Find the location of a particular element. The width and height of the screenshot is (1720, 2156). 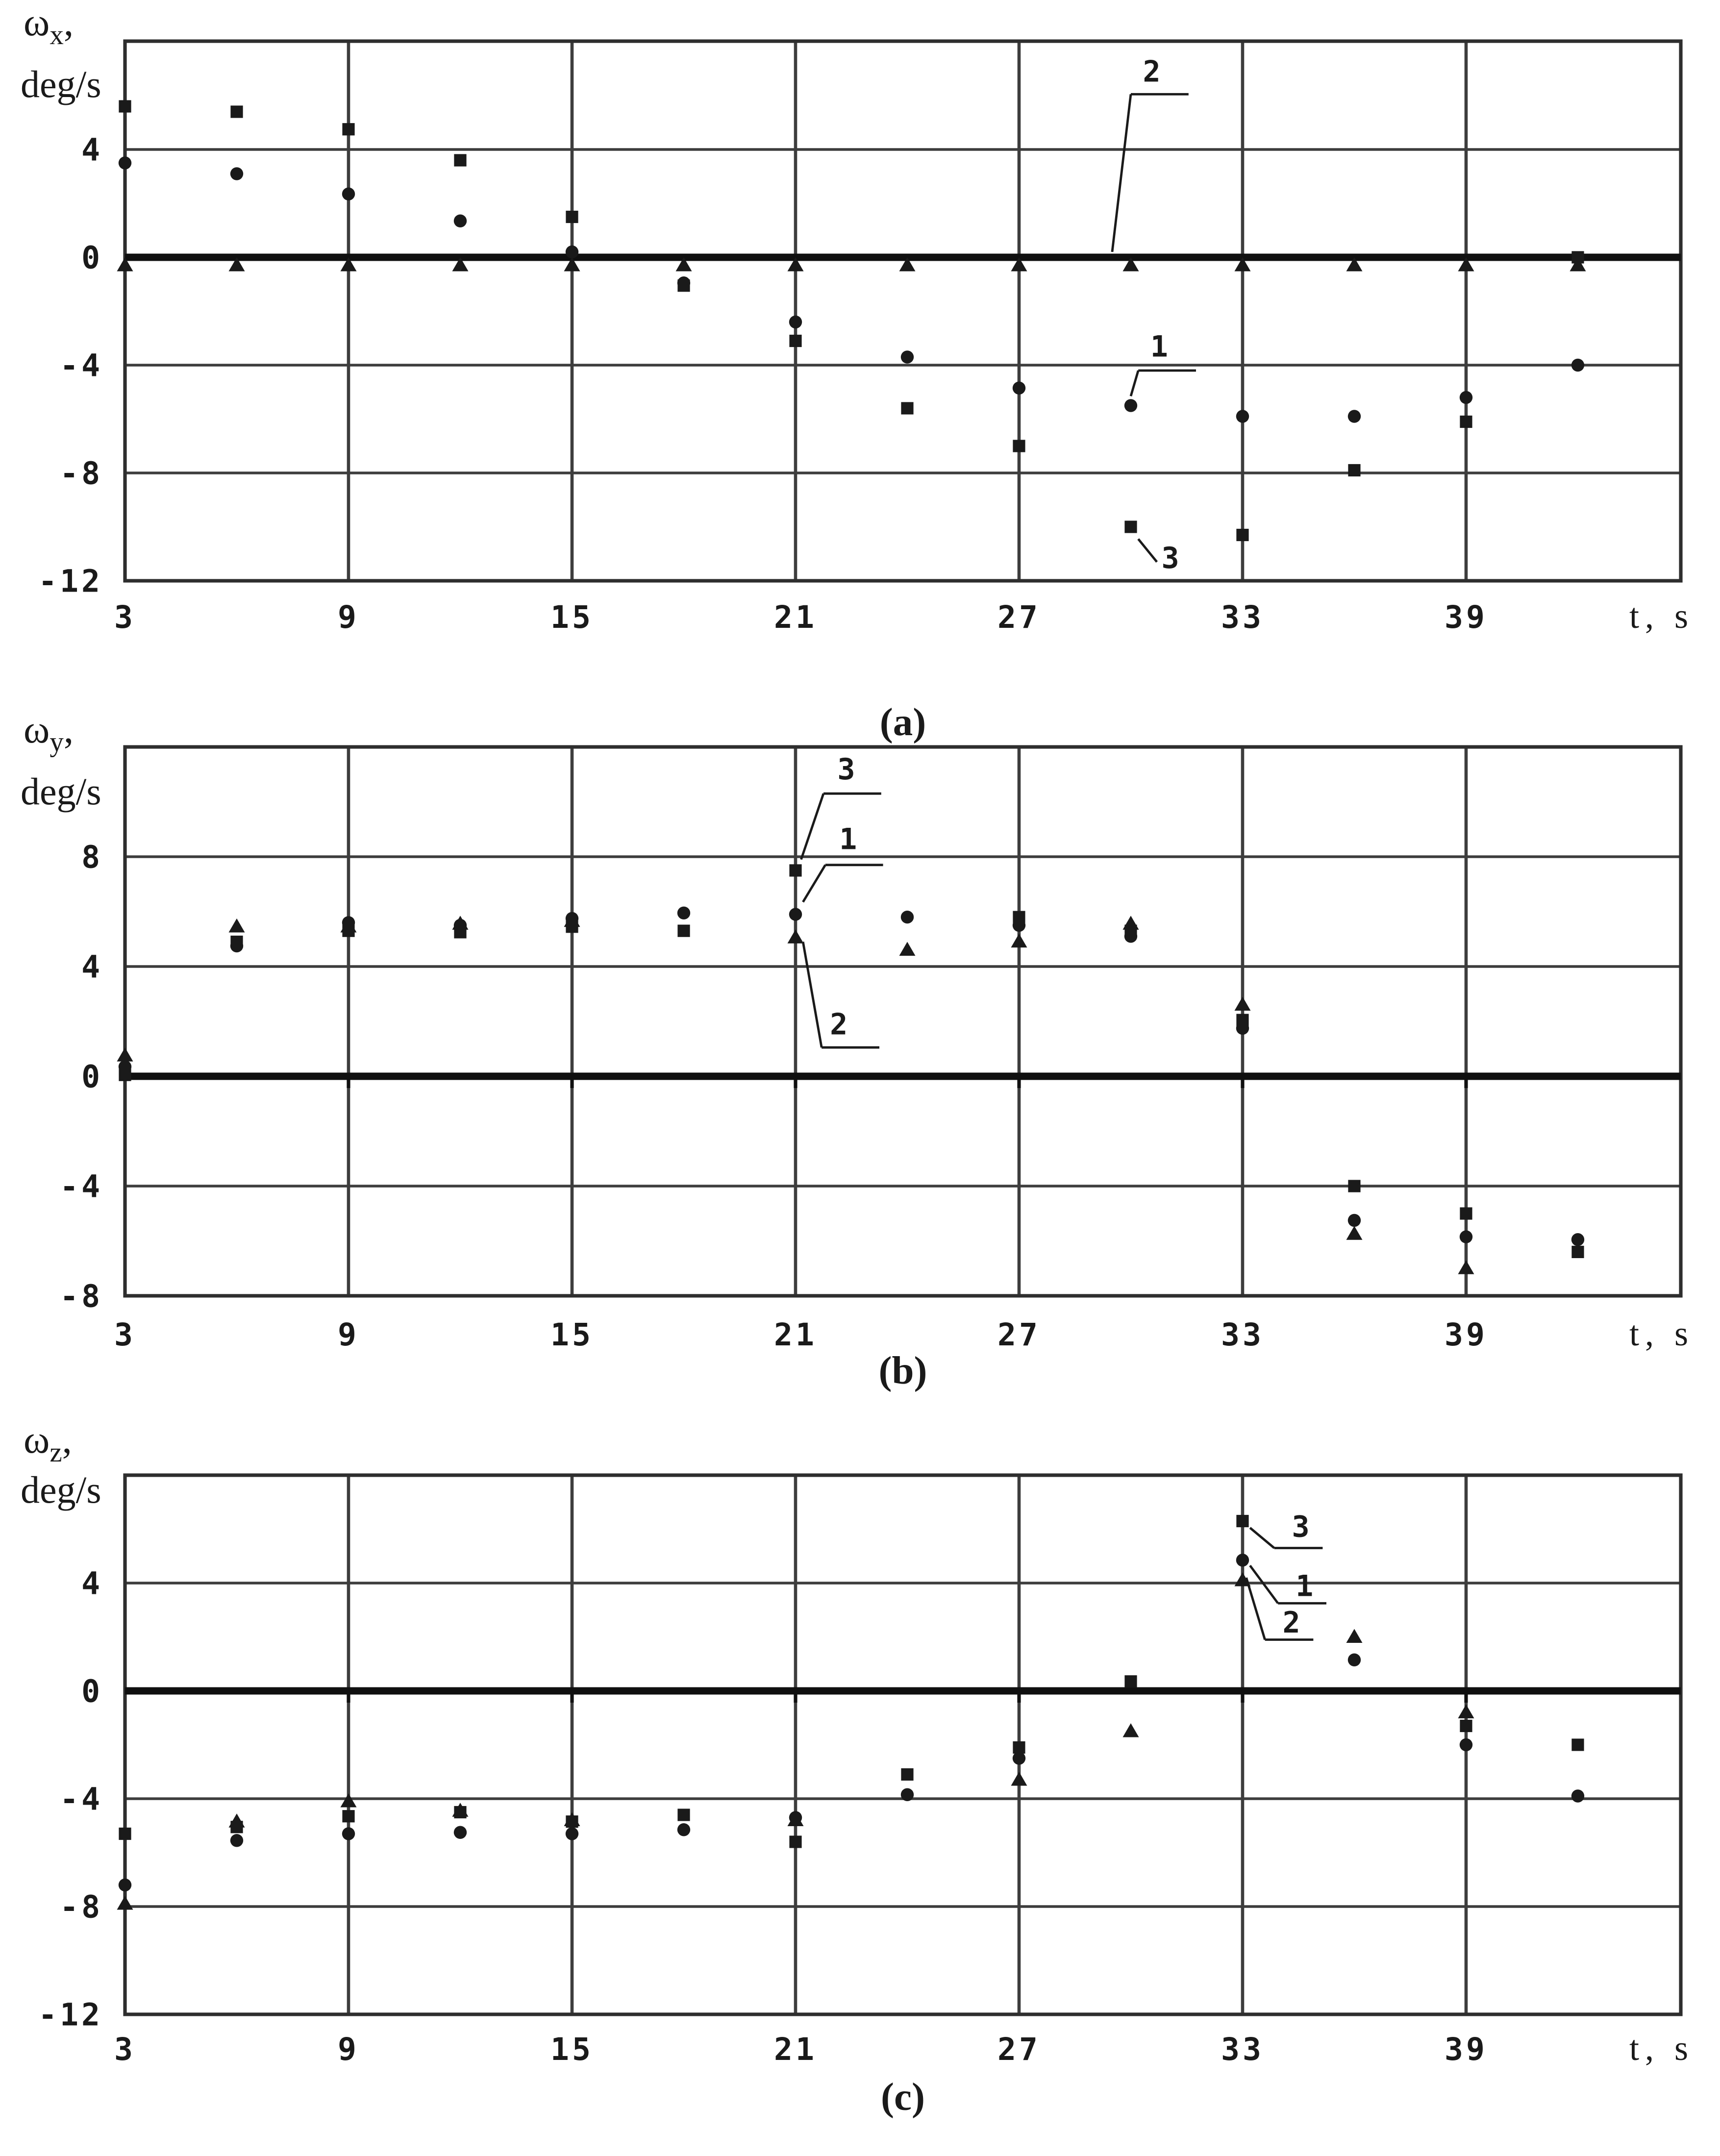

chart-caption: (a) is located at coordinates (903, 722).